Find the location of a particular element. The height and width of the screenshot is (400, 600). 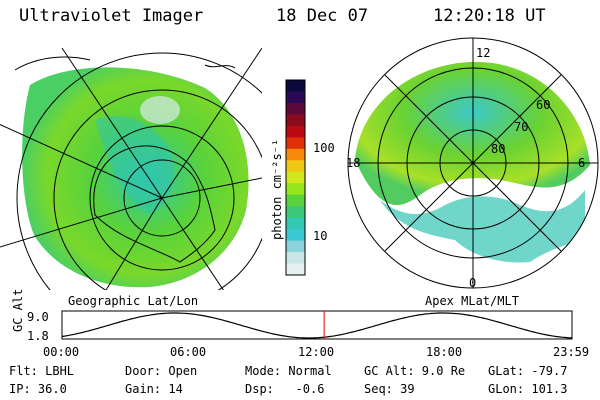

colorbar-frame is located at coordinates (295, 177).